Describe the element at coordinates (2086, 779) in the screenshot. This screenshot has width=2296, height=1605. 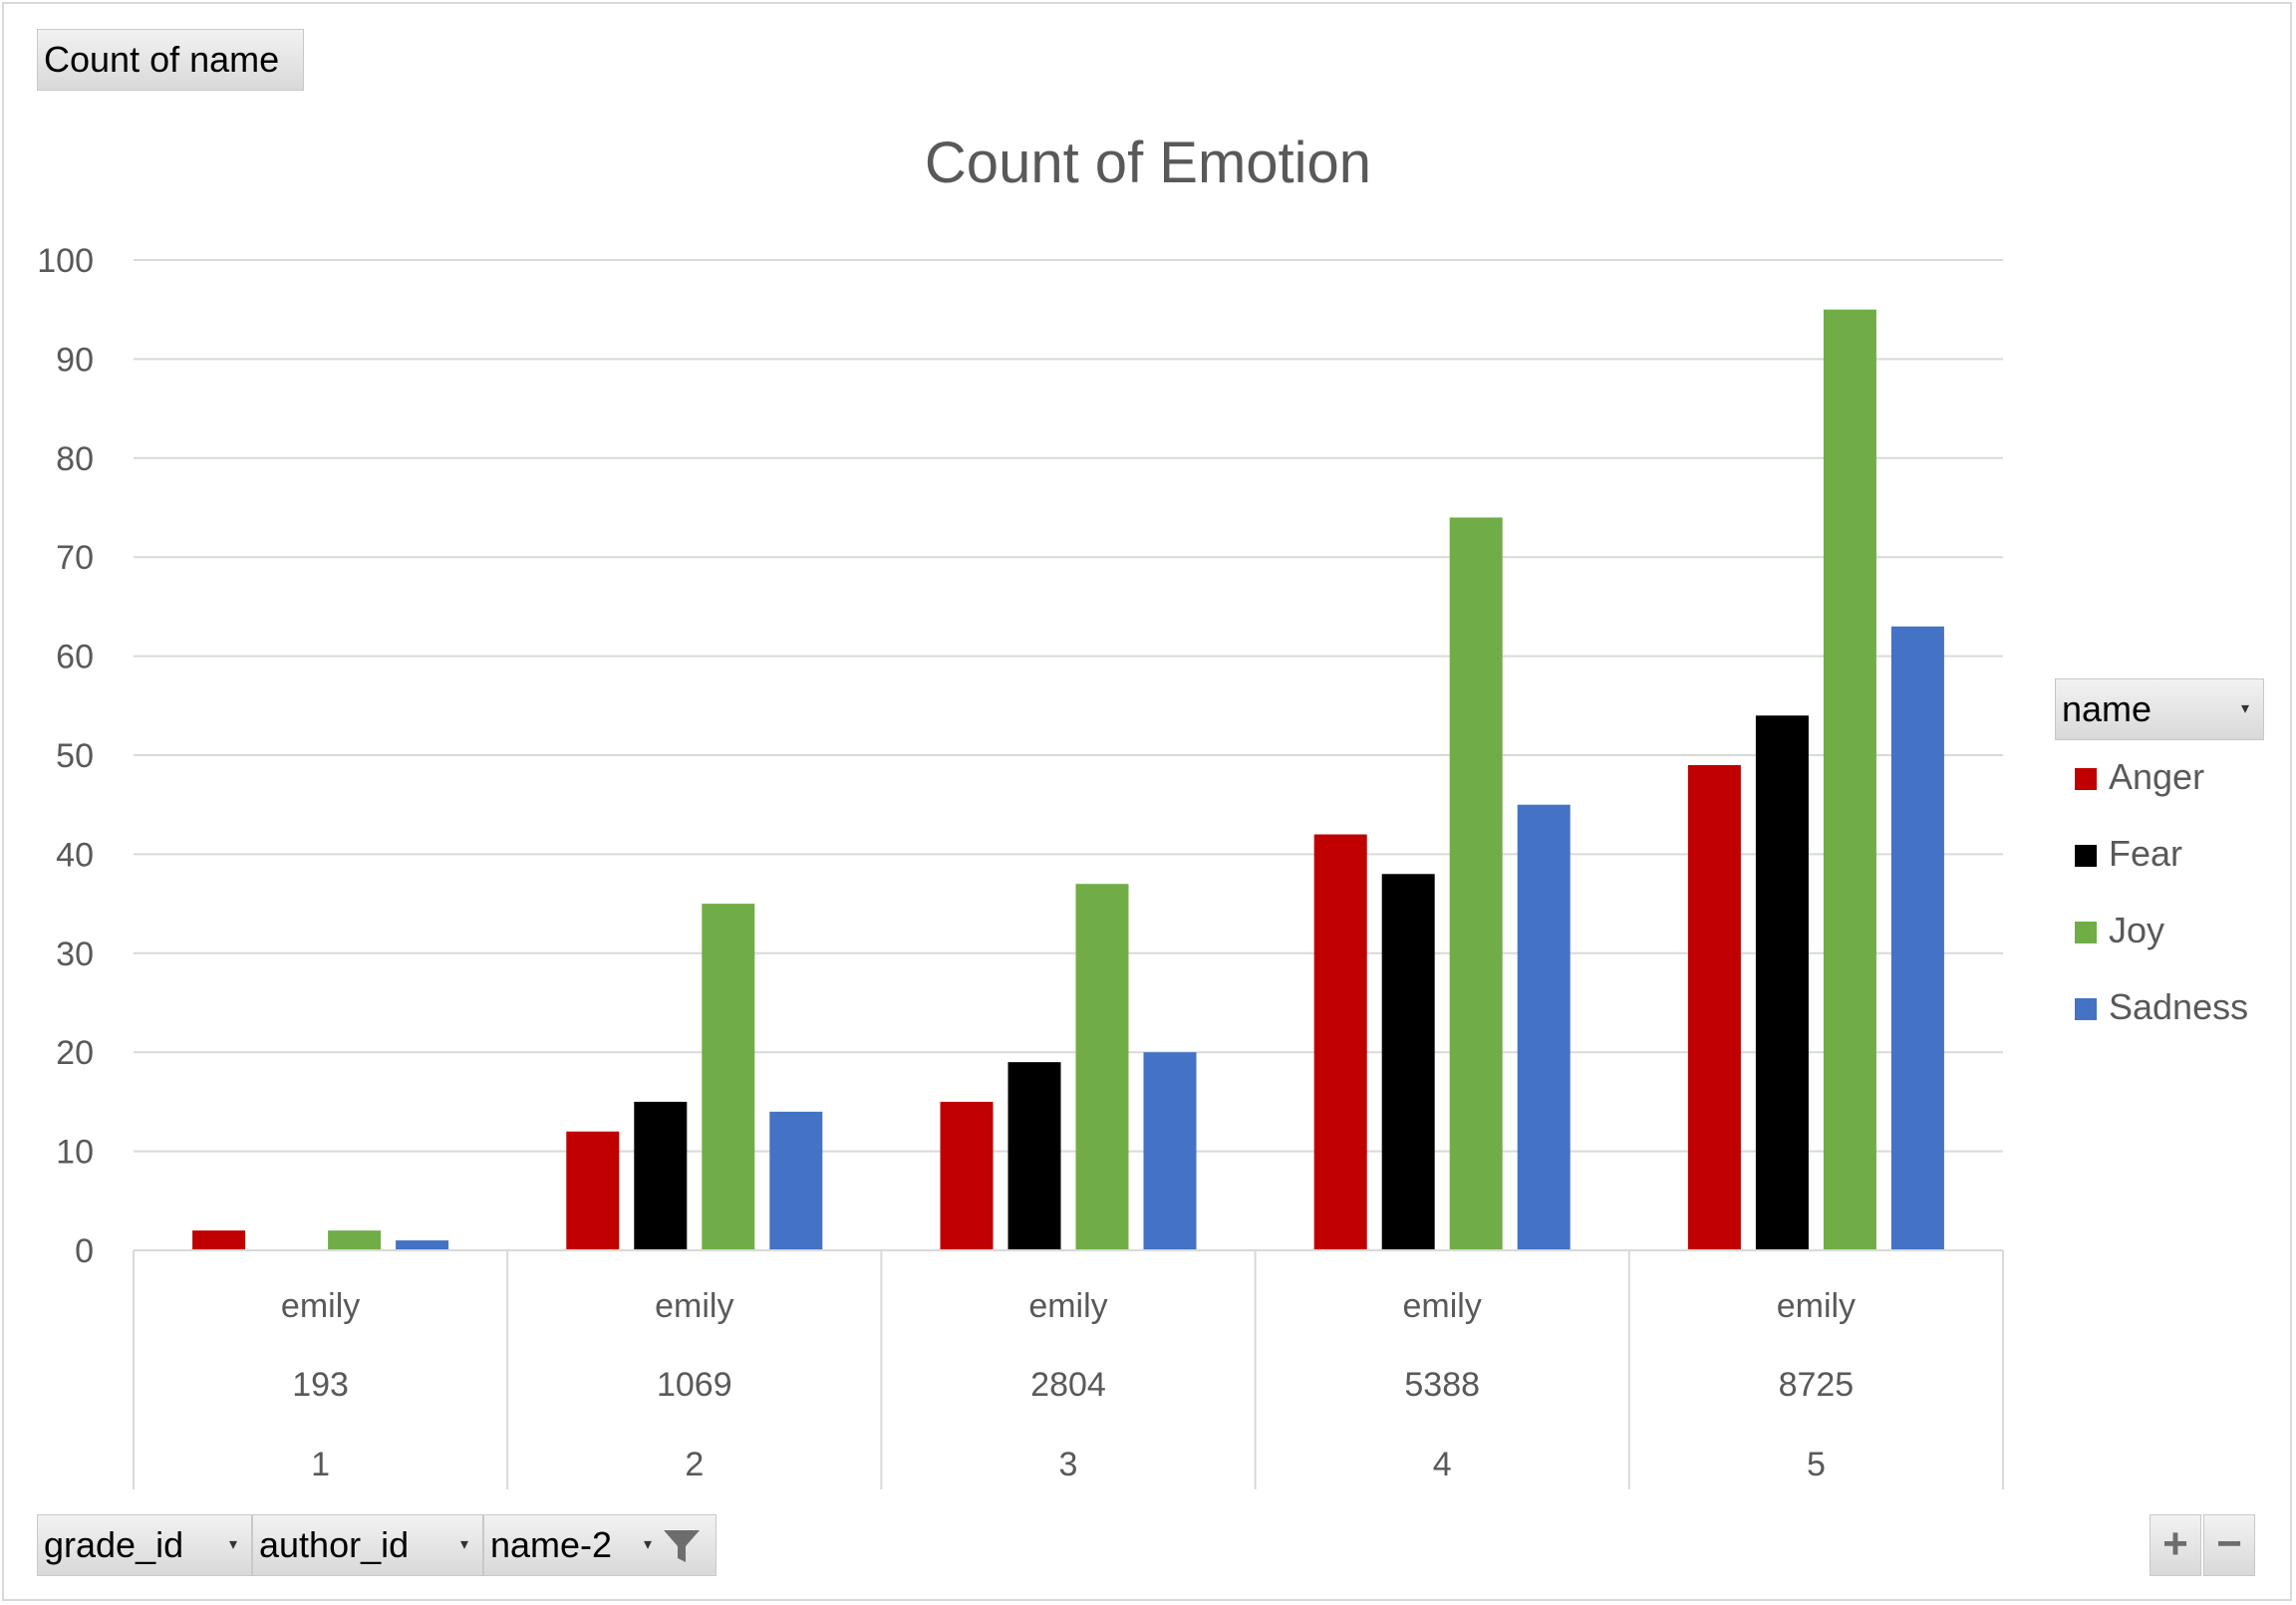
I see `legend-swatch-anger` at that location.